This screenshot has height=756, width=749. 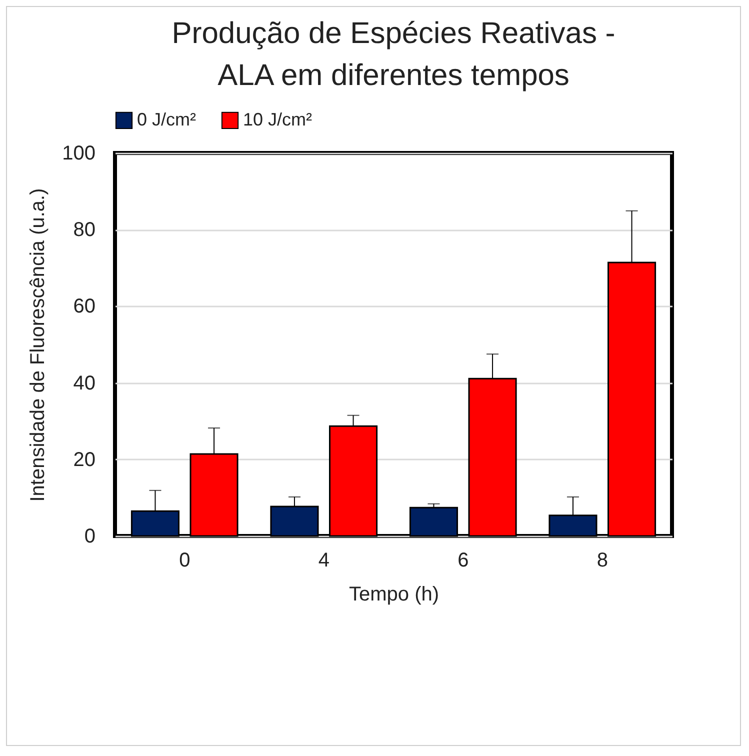 I want to click on y-tick-label: 100, so click(x=79, y=153).